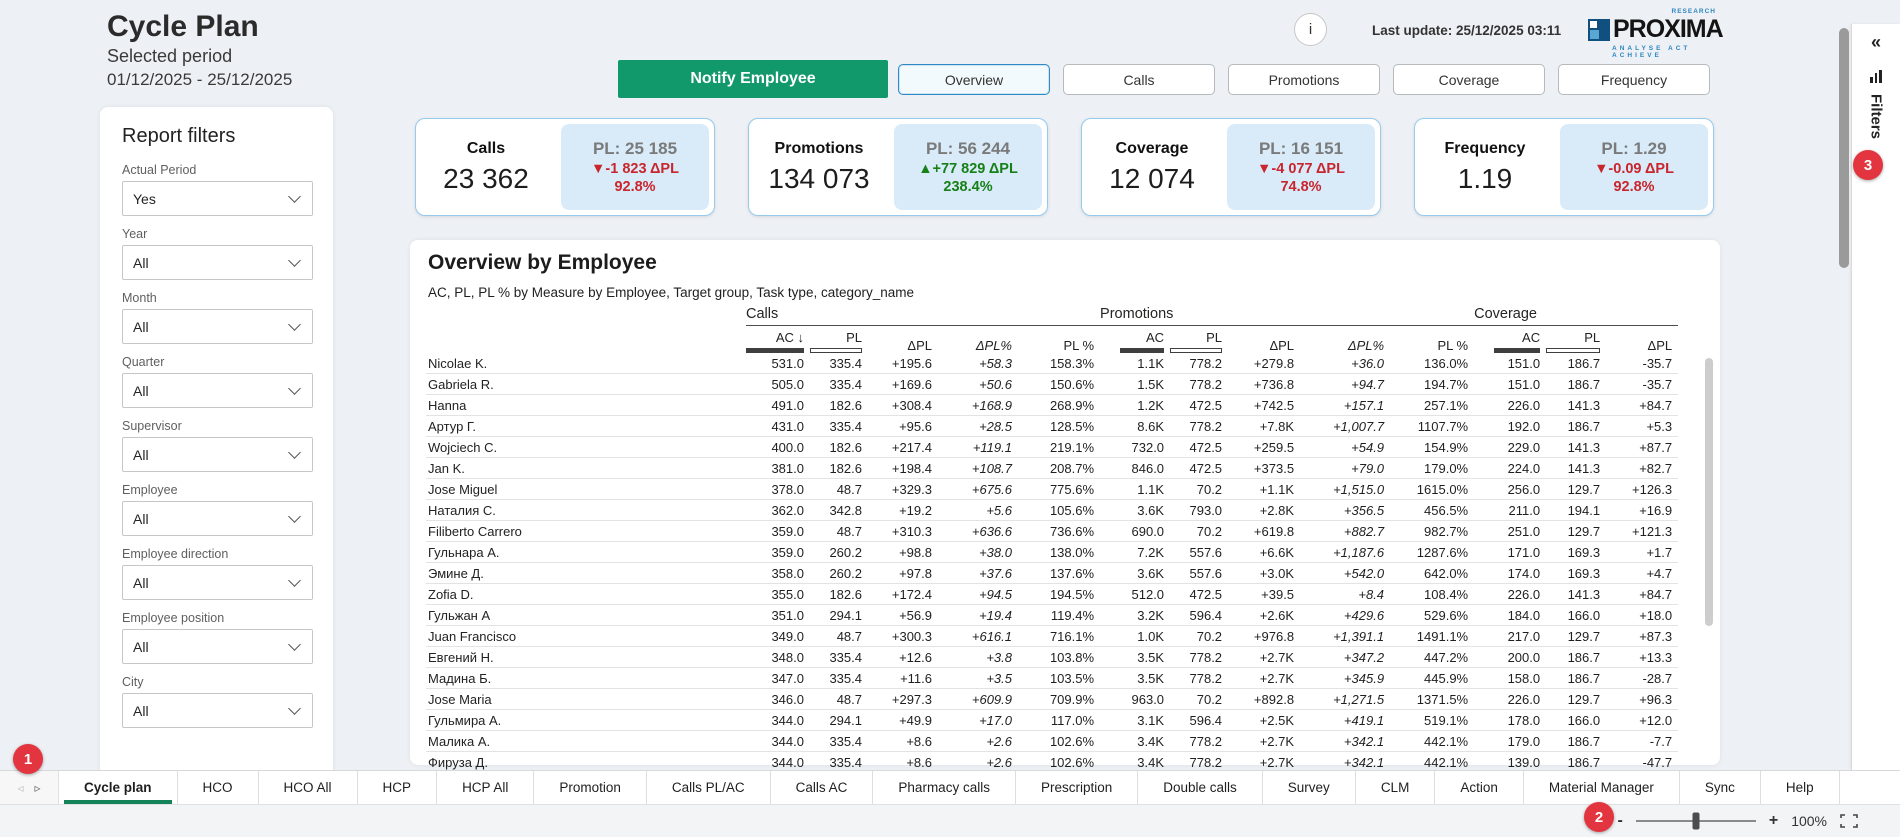 The height and width of the screenshot is (837, 1900). I want to click on tab-hcp: HCP, so click(398, 787).